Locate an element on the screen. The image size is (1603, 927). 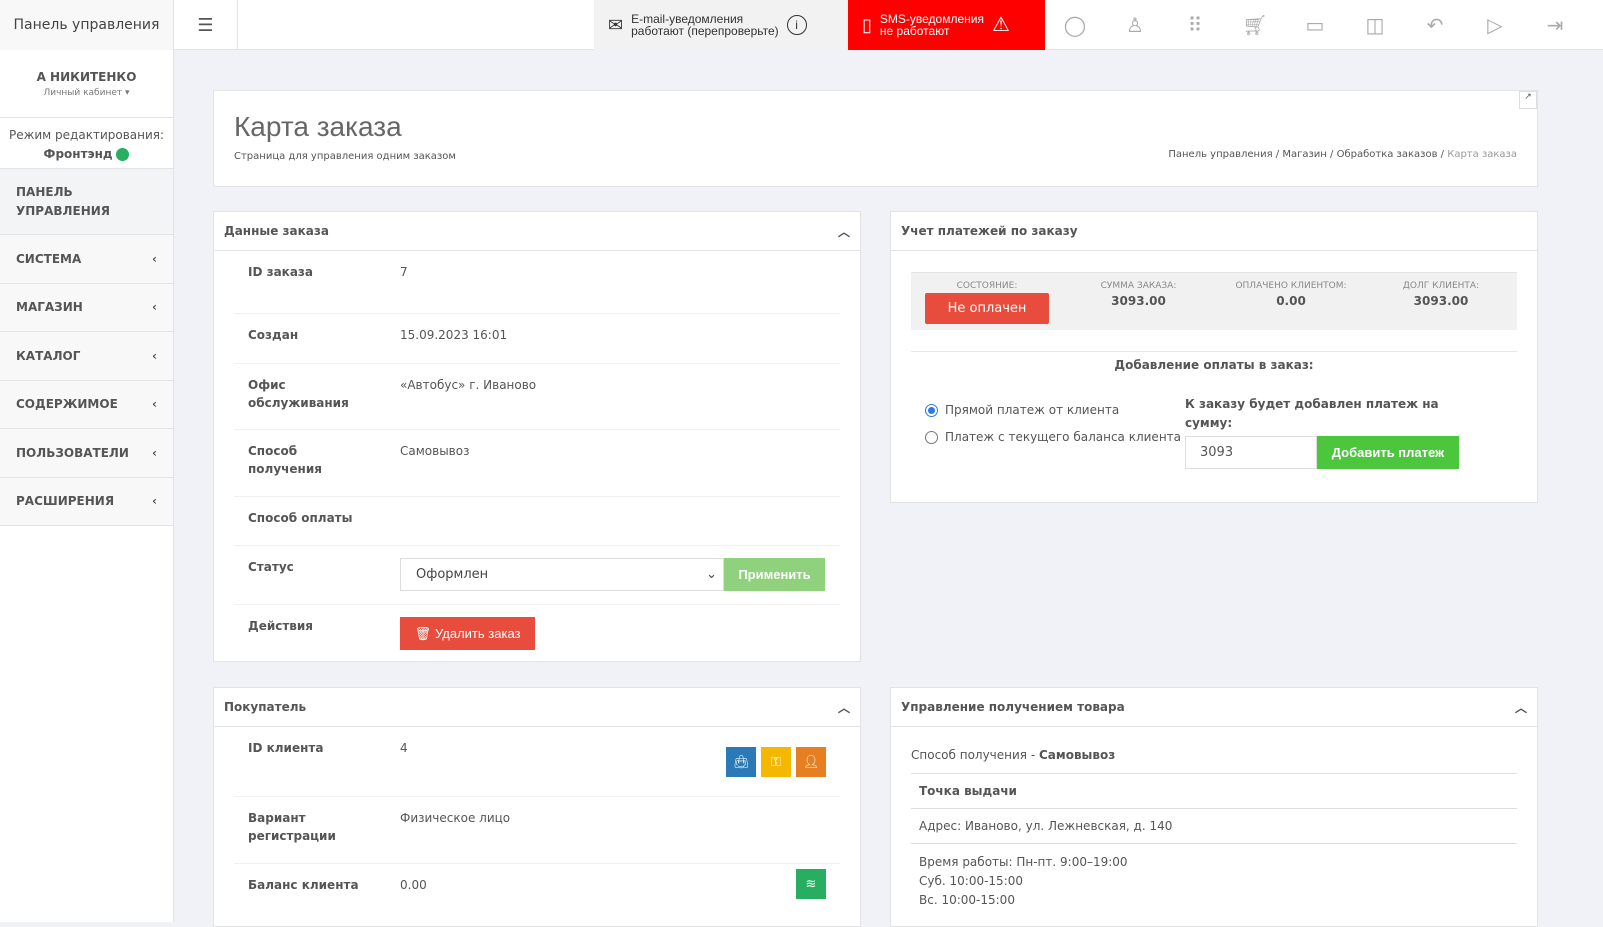
add-payment-button: Добавить платеж is located at coordinates (1388, 452).